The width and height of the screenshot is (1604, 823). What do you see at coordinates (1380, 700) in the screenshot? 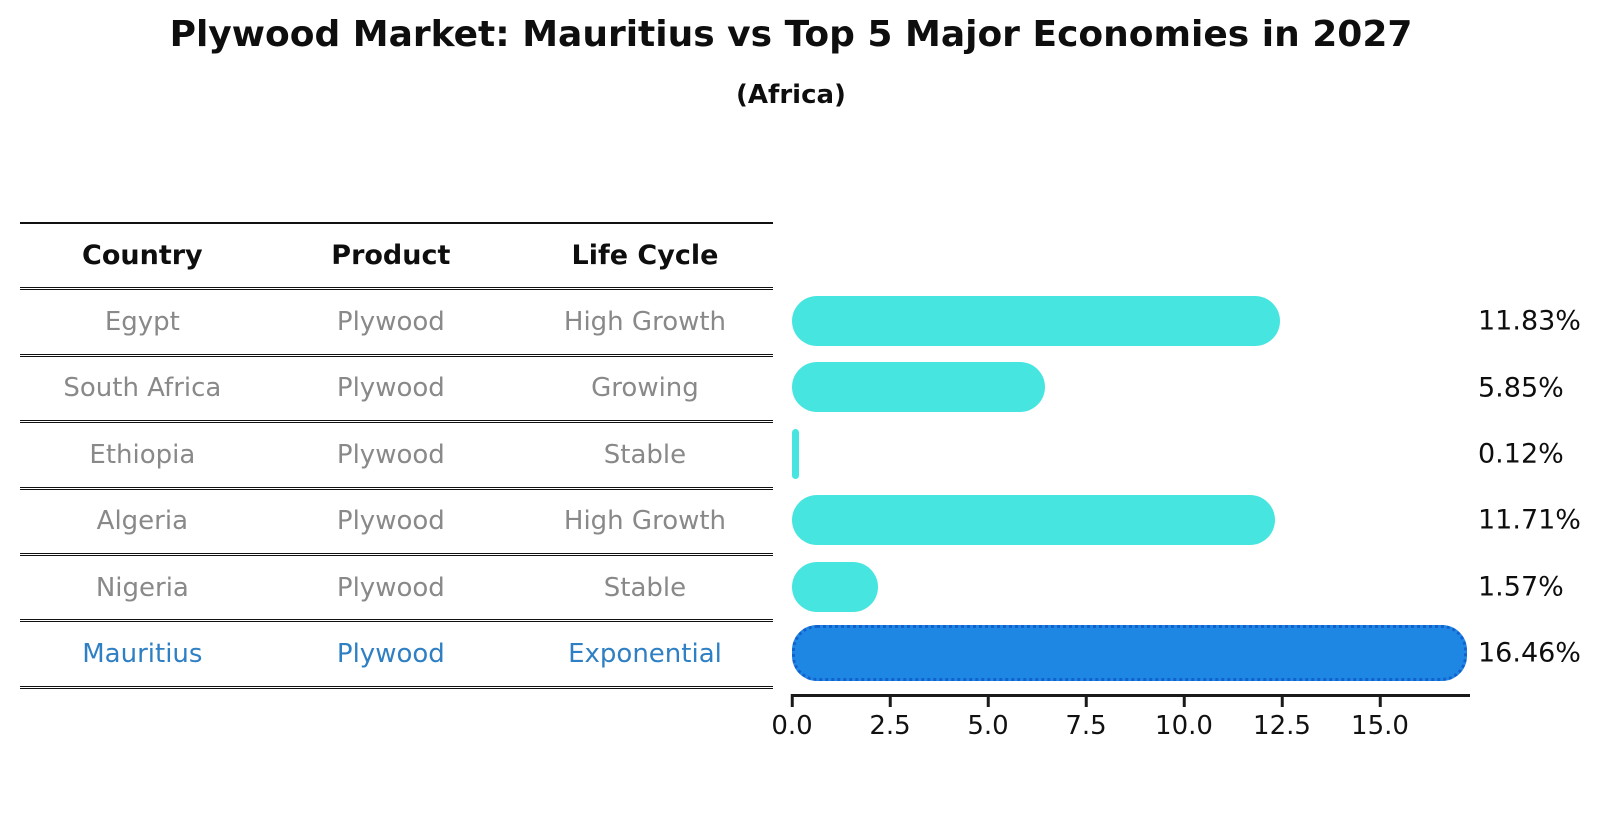
I see `x-axis-tick-15.0` at bounding box center [1380, 700].